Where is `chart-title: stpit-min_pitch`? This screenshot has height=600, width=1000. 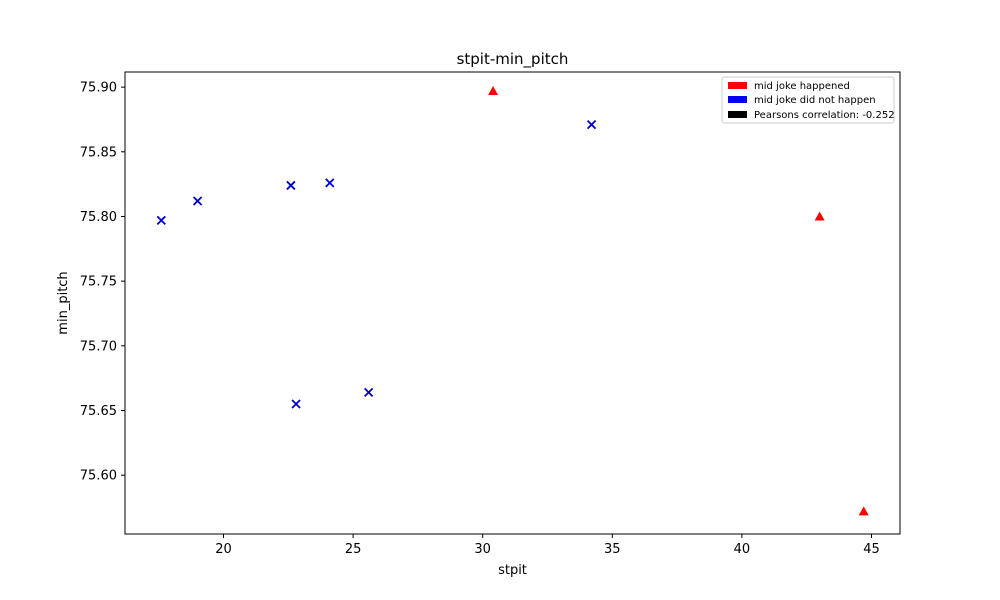
chart-title: stpit-min_pitch is located at coordinates (513, 59).